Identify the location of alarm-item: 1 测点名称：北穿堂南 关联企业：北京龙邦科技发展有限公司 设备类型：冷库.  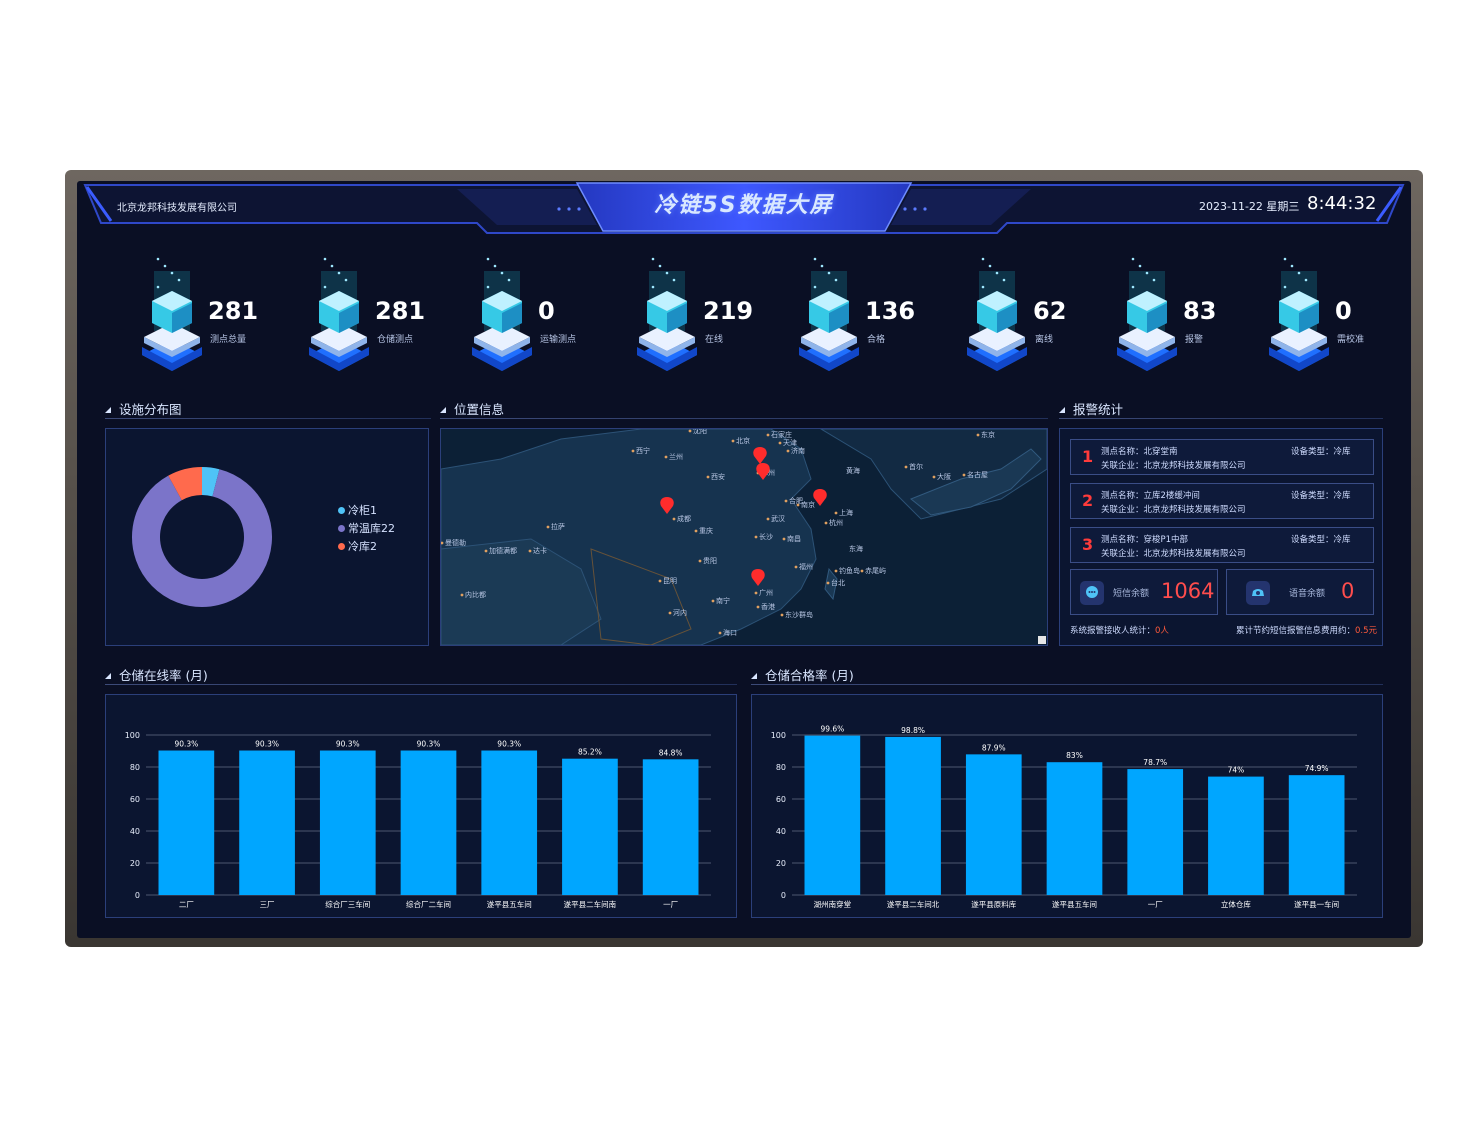
(1222, 457).